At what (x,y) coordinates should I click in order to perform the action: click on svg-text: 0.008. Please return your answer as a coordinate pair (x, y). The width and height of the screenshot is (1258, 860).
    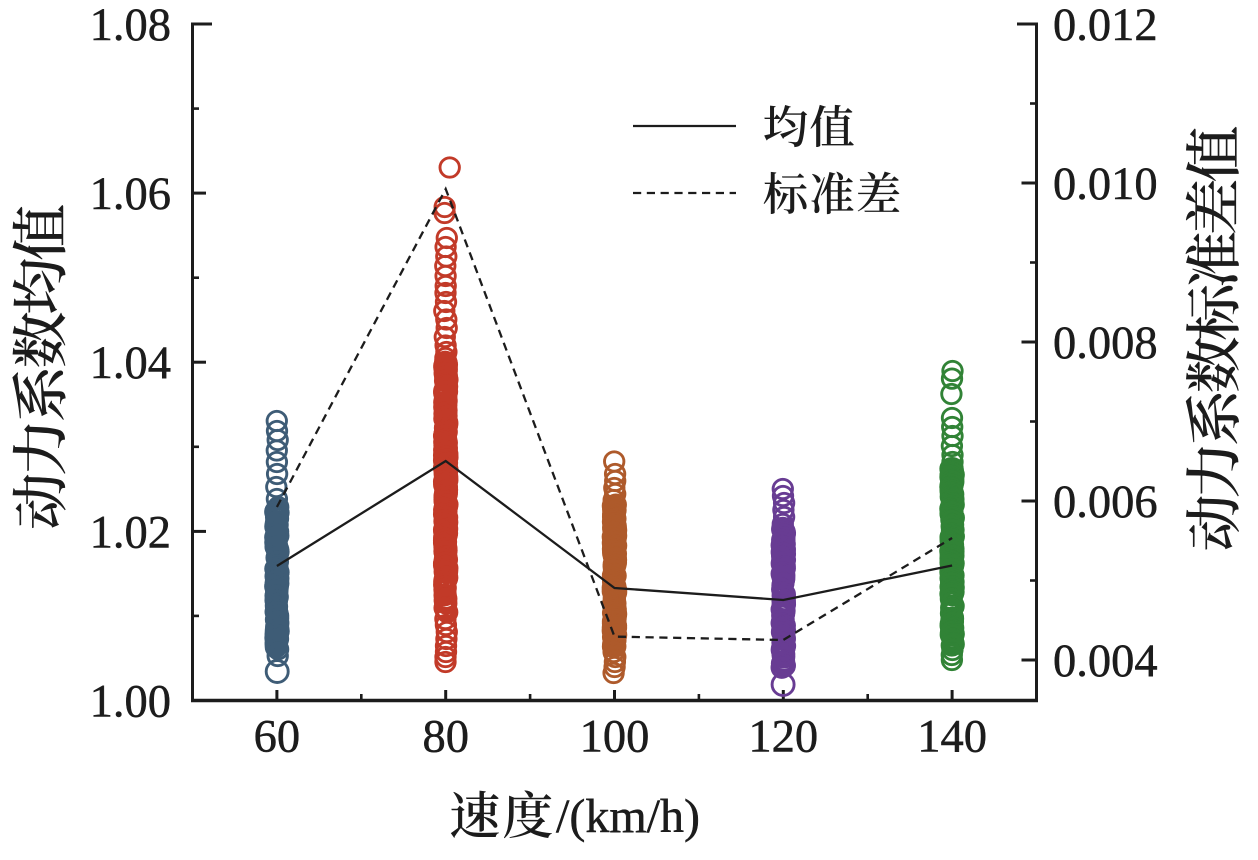
    Looking at the image, I should click on (1105, 343).